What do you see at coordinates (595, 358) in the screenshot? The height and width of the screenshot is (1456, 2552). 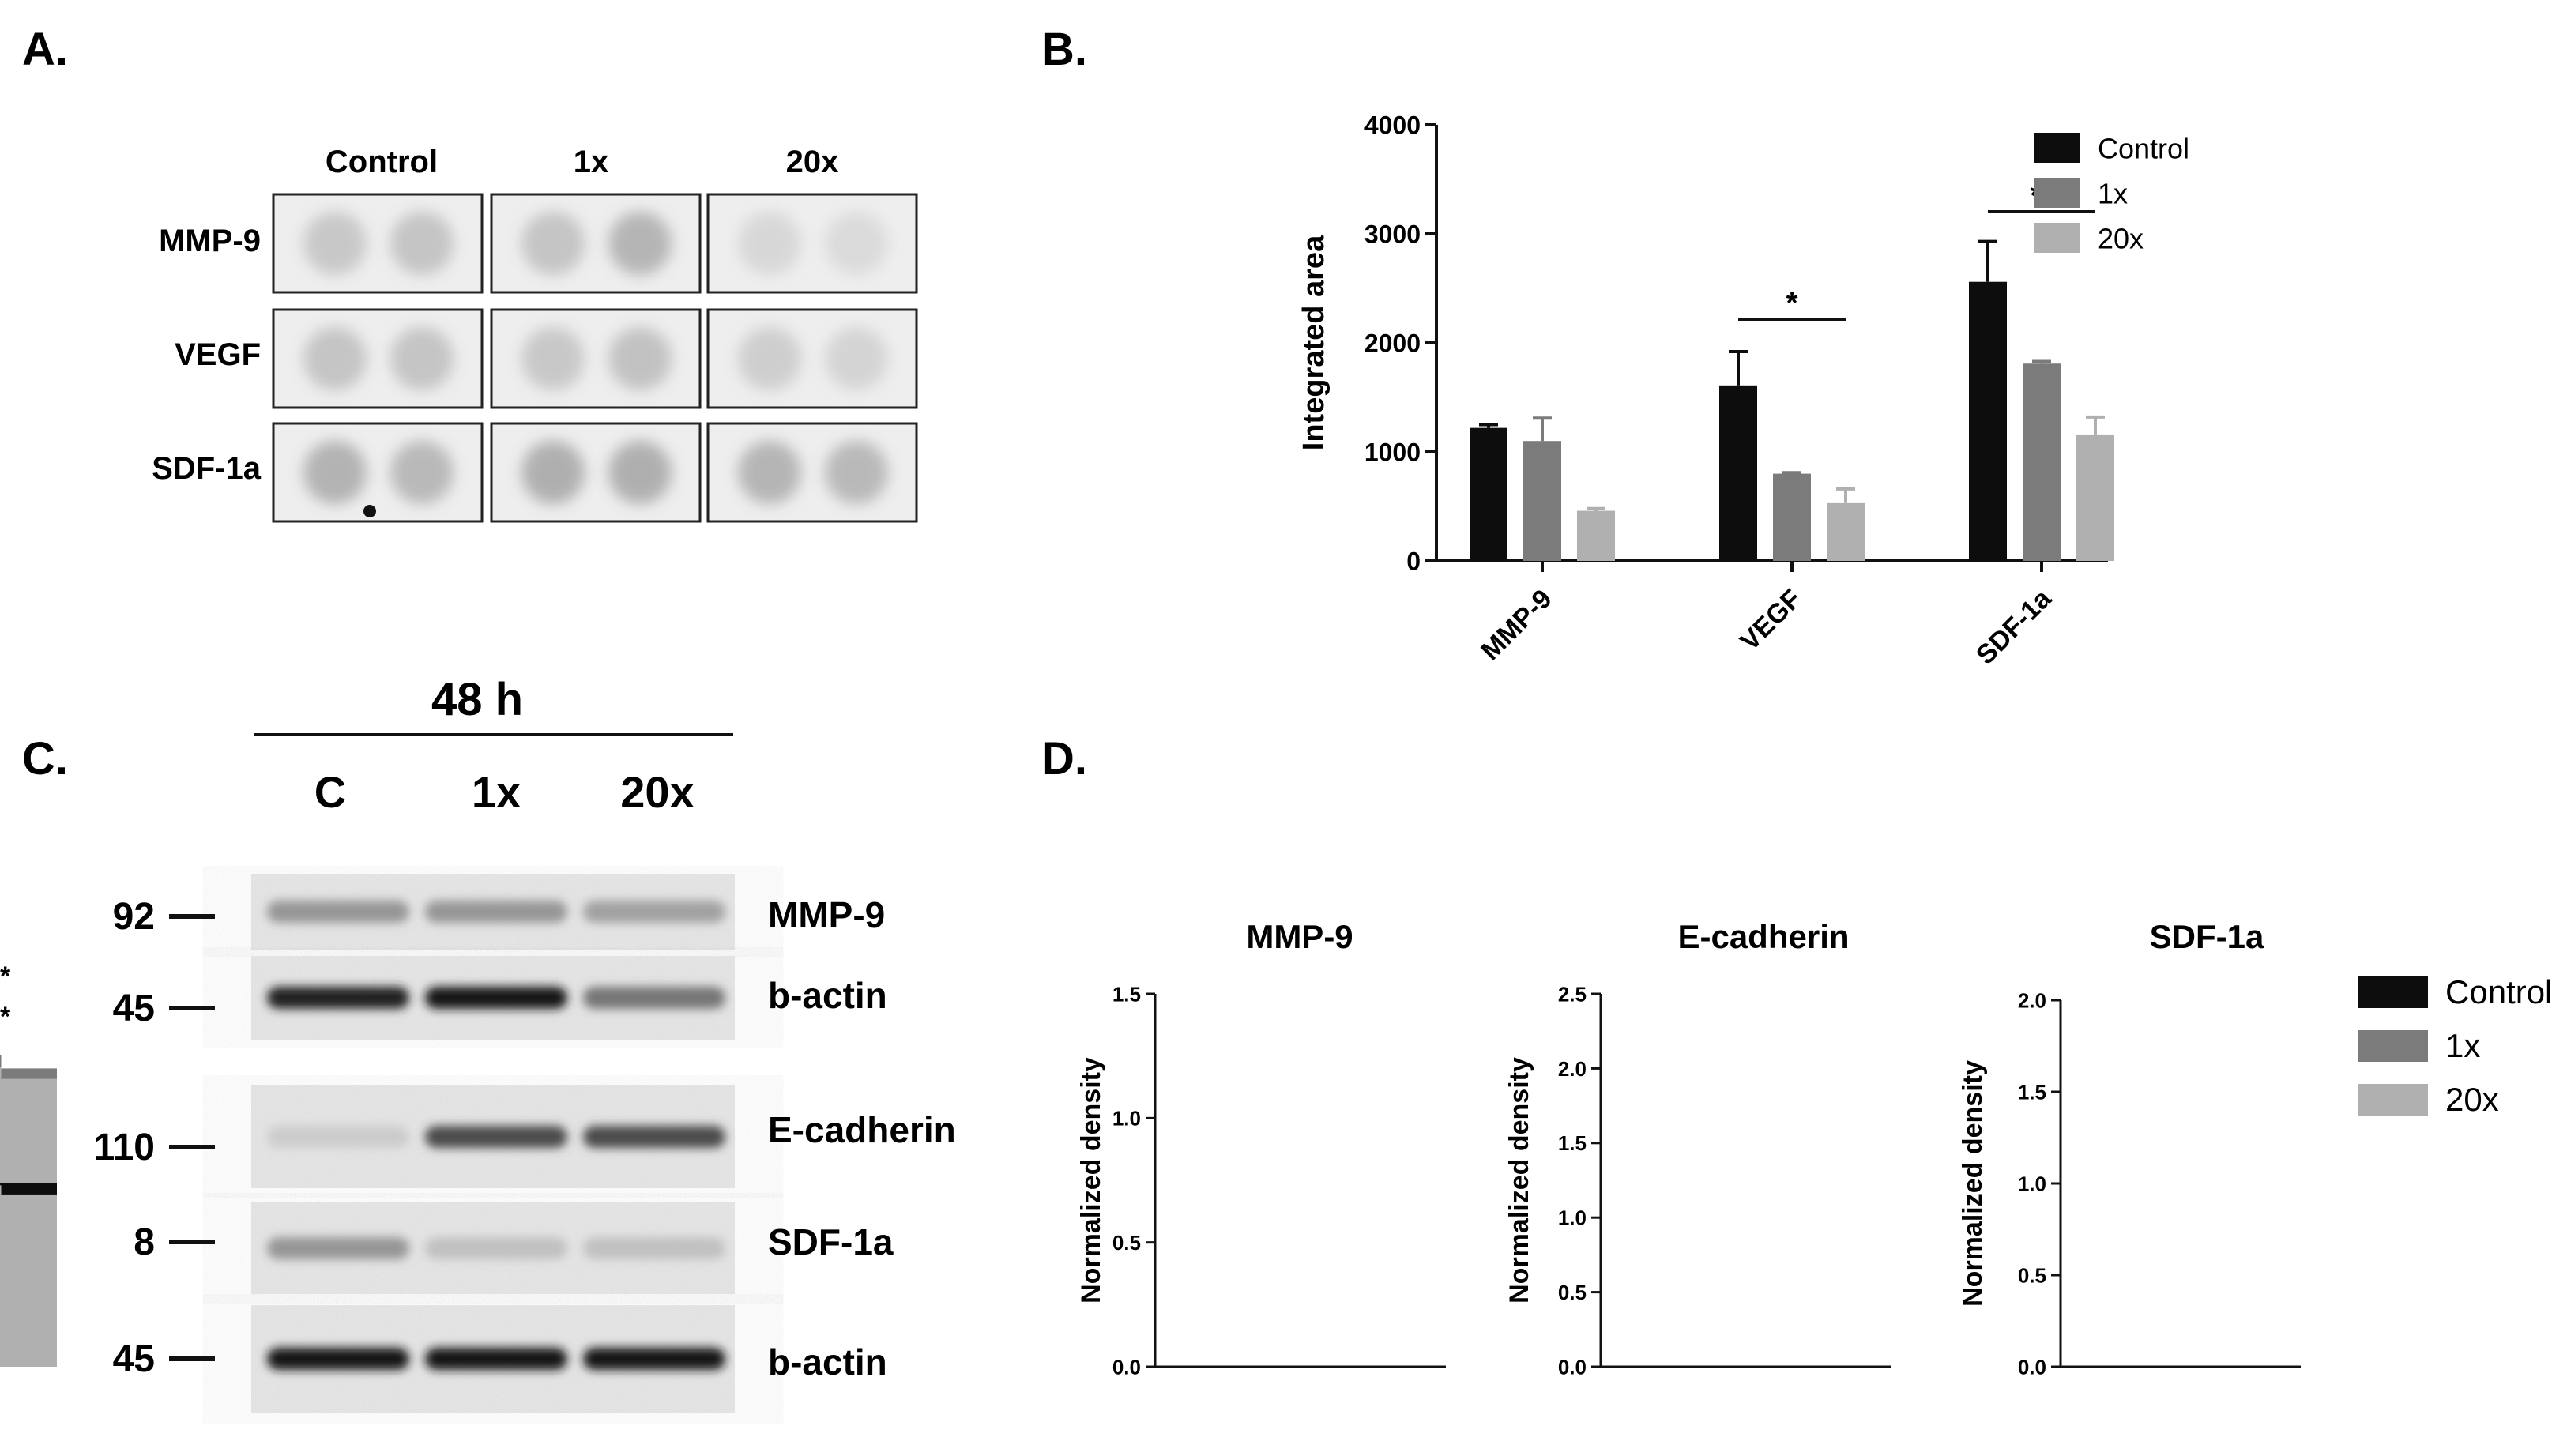 I see `array-cells` at bounding box center [595, 358].